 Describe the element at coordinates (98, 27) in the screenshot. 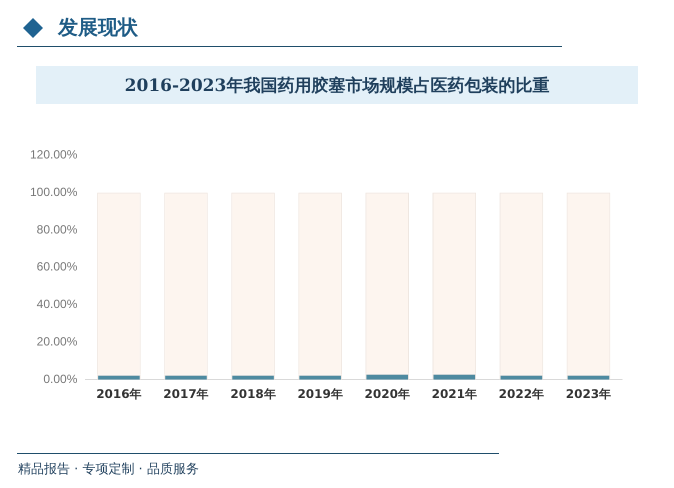

I see `text: 发展现状` at that location.